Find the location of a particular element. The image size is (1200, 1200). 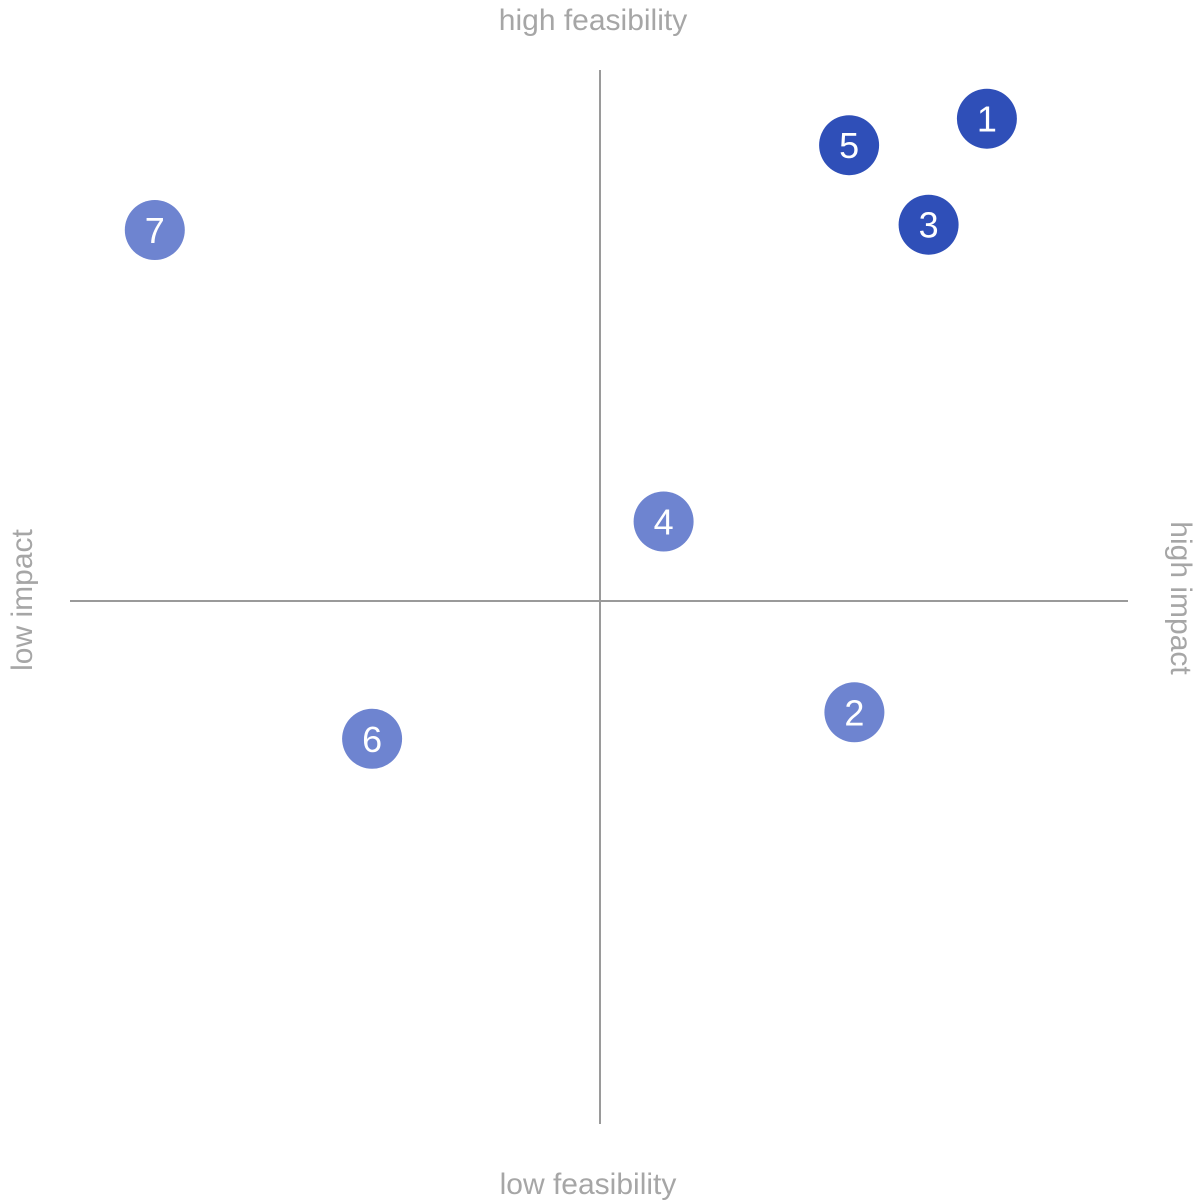

data-point-6: 6 is located at coordinates (372, 738).